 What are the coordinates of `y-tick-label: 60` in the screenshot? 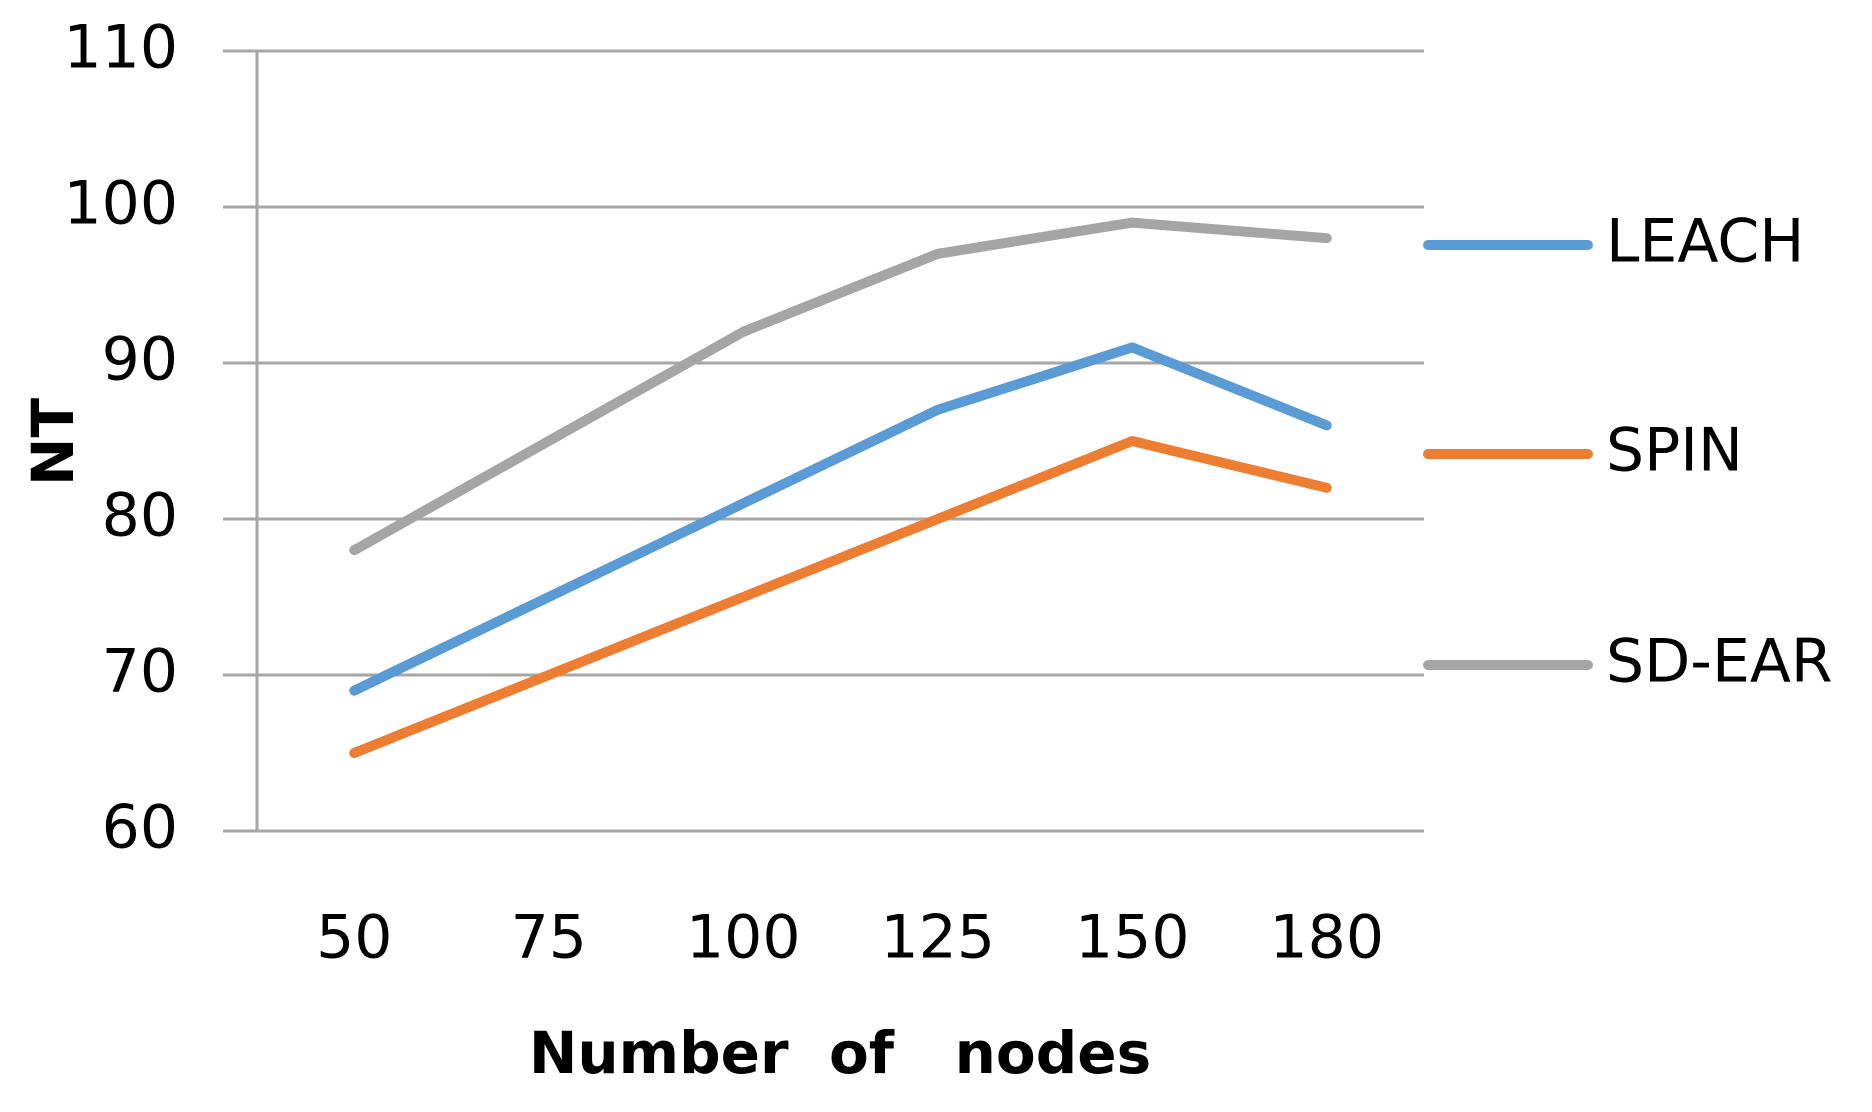 It's located at (140, 828).